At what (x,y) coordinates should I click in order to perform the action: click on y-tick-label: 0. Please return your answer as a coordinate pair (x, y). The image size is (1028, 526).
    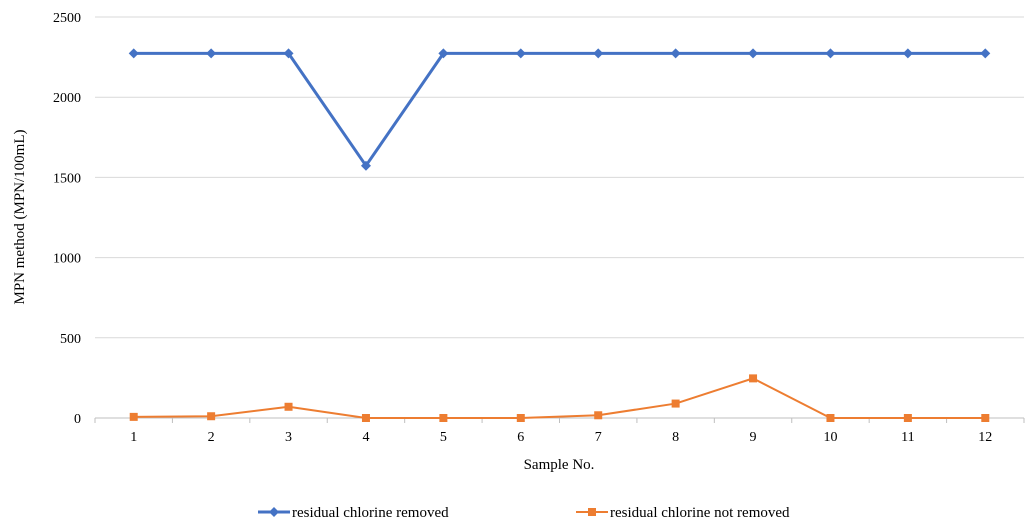
    Looking at the image, I should click on (77, 419).